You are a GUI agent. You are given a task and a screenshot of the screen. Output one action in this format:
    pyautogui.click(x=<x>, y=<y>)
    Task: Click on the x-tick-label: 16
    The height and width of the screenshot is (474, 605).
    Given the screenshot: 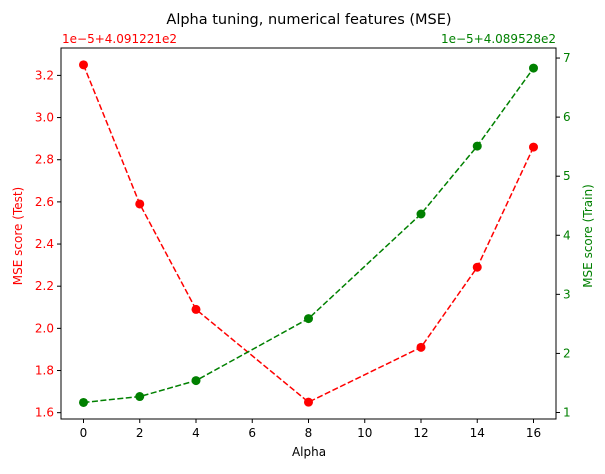 What is the action you would take?
    pyautogui.click(x=533, y=433)
    